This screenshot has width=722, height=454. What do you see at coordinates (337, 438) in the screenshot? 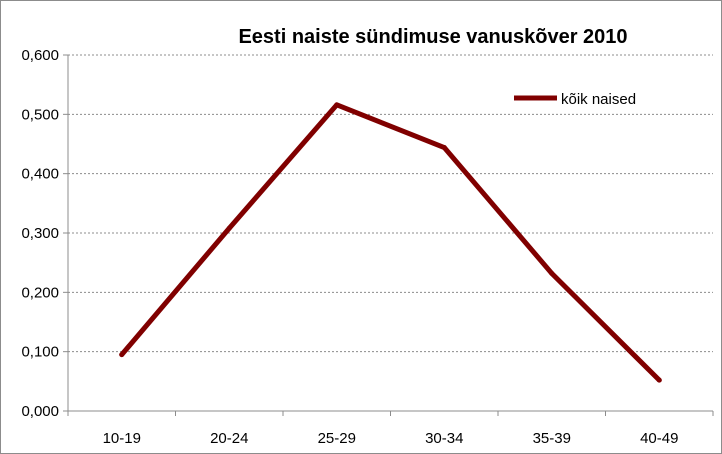
I see `x-tick-label: 25-29` at bounding box center [337, 438].